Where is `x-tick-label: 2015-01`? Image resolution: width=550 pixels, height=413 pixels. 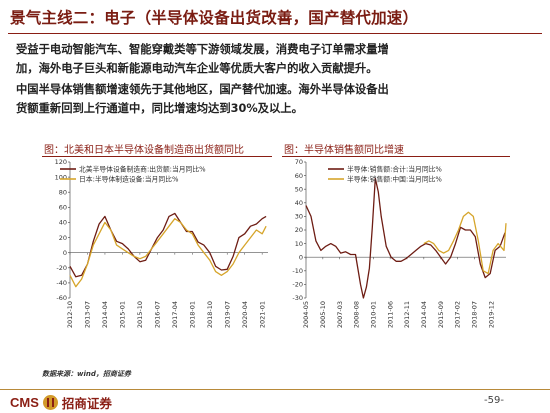
x-tick-label: 2015-01 is located at coordinates (123, 314).